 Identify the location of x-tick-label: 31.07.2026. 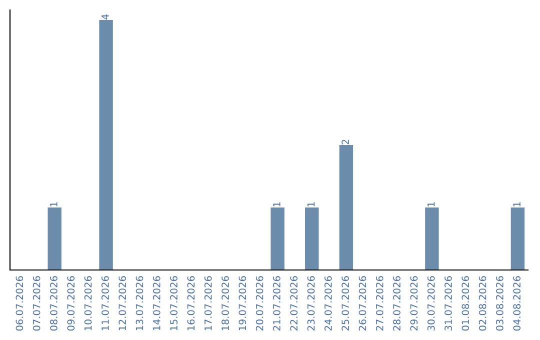
(448, 303).